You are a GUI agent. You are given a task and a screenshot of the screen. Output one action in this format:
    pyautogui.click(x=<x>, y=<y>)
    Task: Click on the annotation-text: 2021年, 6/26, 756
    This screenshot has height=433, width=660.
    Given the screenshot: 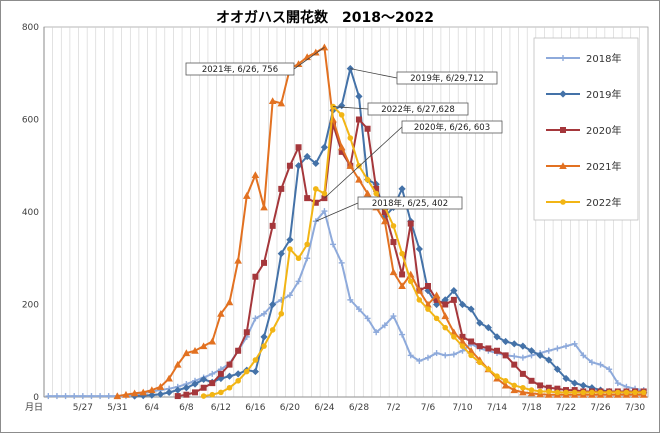 What is the action you would take?
    pyautogui.click(x=240, y=69)
    